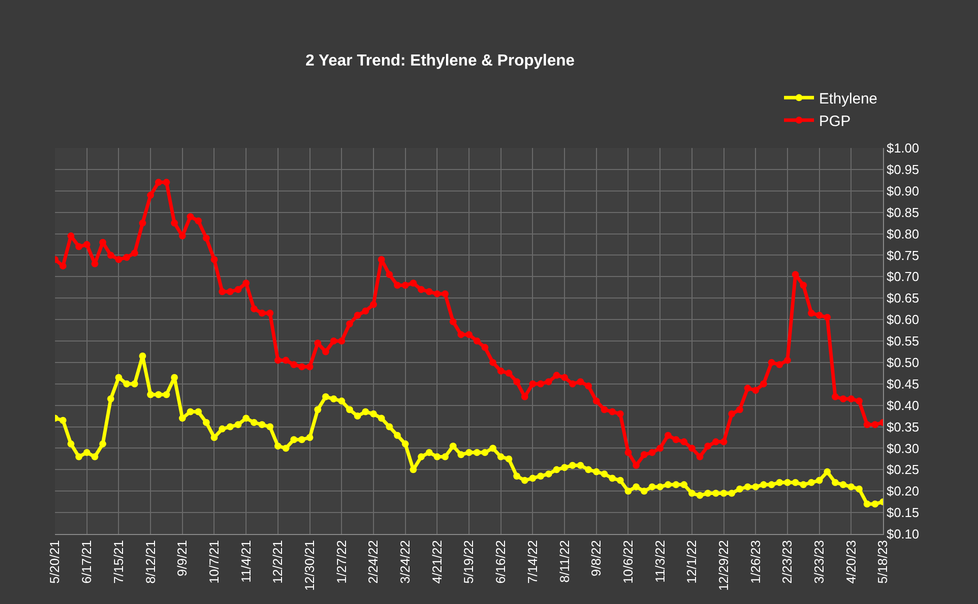 The height and width of the screenshot is (604, 978). What do you see at coordinates (723, 565) in the screenshot?
I see `x-tick-label: 12/29/22` at bounding box center [723, 565].